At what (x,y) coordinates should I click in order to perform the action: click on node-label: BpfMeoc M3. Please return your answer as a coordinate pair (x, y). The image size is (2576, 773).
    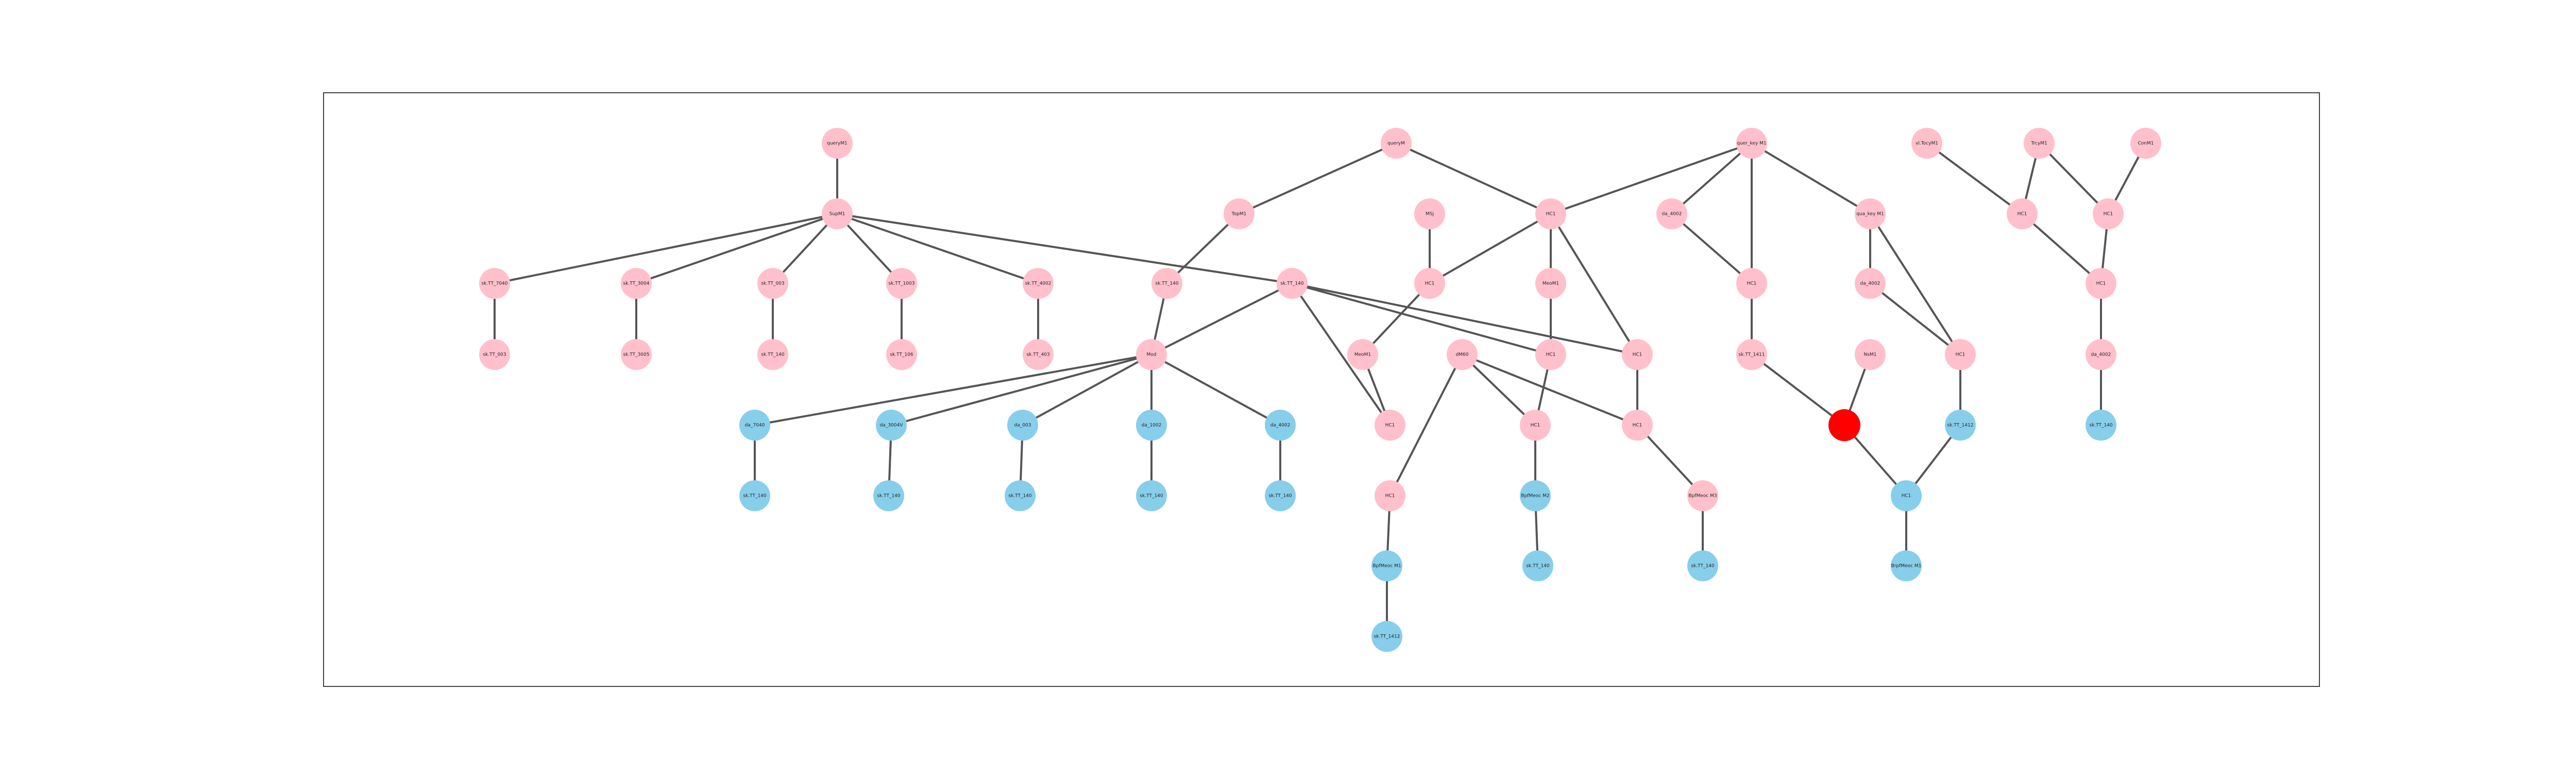
    Looking at the image, I should click on (1702, 496).